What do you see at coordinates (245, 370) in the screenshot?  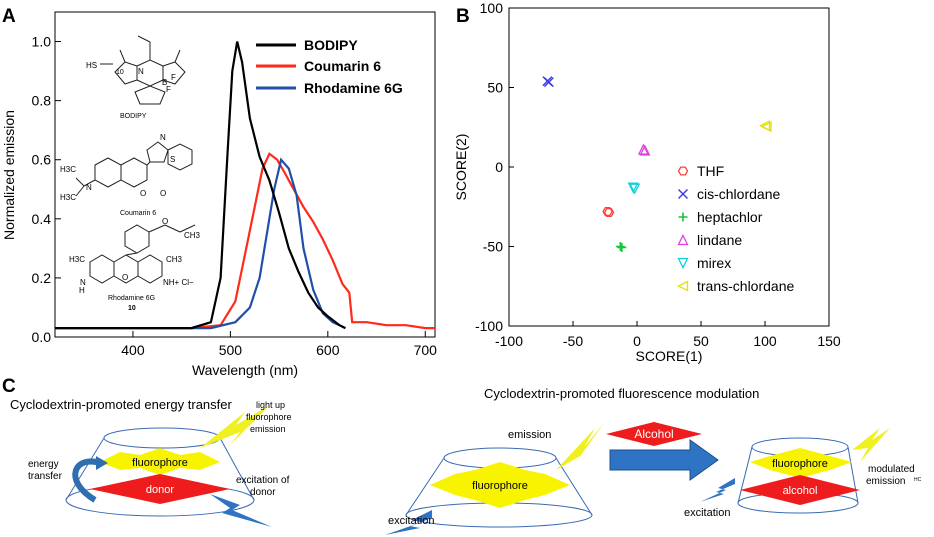 I see `spectra-x-axis-label: Wavelength (nm)` at bounding box center [245, 370].